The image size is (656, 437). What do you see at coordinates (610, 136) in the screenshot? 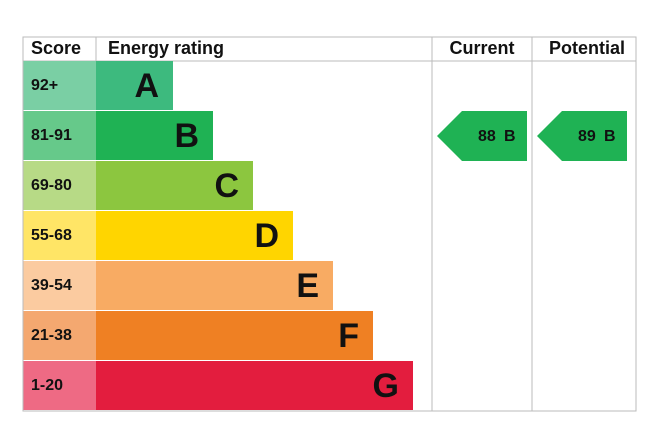
I see `potential-letter: B` at bounding box center [610, 136].